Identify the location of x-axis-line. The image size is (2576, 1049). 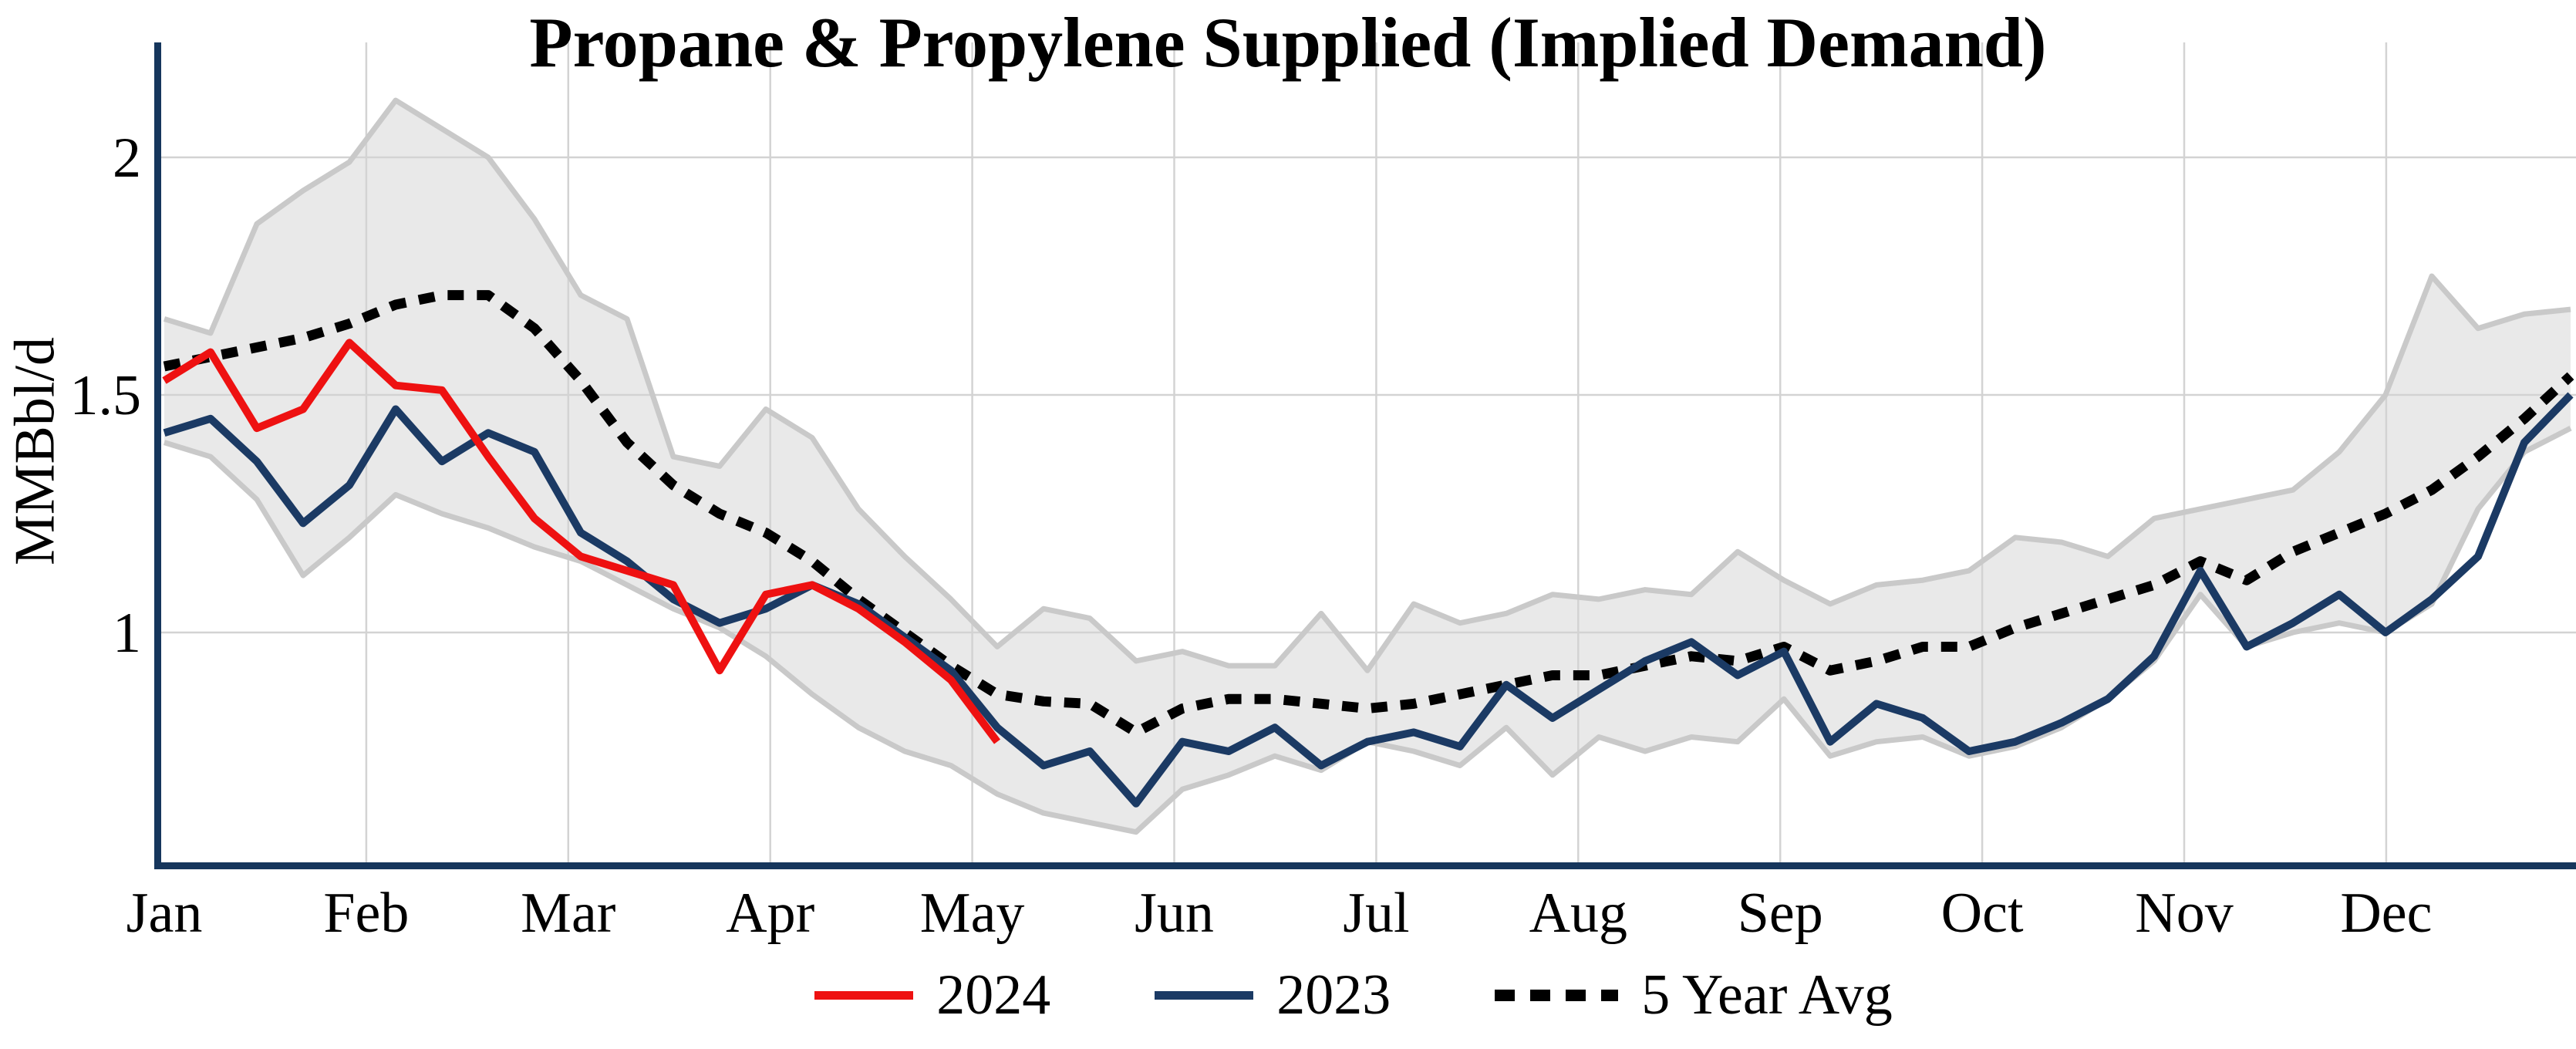
(1365, 865).